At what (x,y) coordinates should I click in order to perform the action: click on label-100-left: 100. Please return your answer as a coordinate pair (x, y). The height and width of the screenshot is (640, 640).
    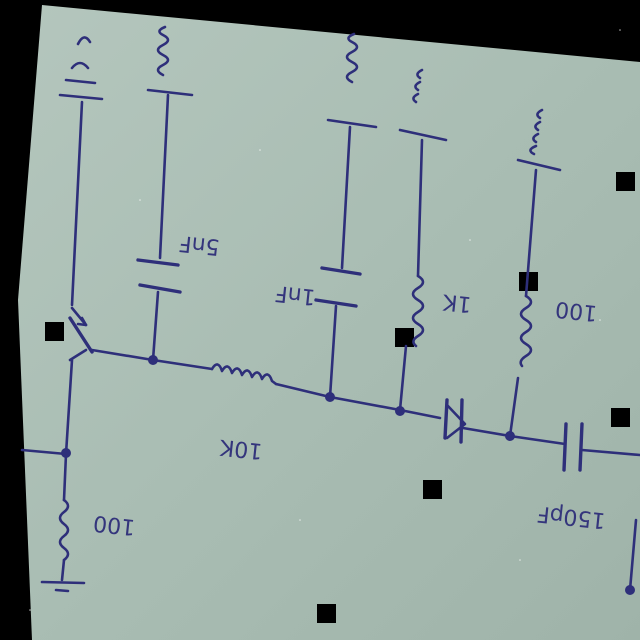
    Looking at the image, I should click on (114, 524).